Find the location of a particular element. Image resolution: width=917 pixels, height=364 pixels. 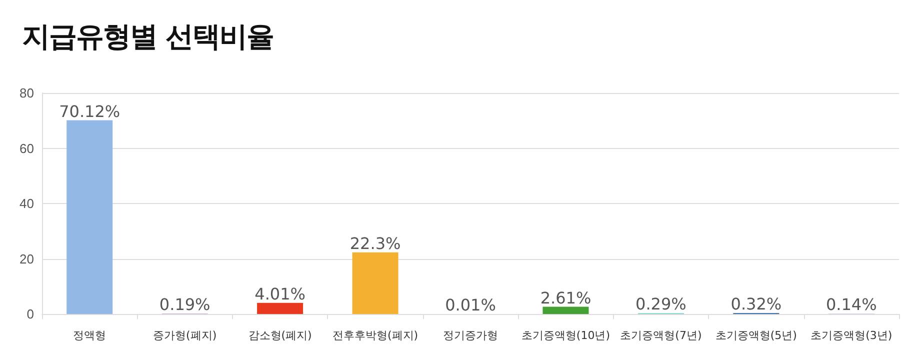

data-label: 0.29% is located at coordinates (661, 304).